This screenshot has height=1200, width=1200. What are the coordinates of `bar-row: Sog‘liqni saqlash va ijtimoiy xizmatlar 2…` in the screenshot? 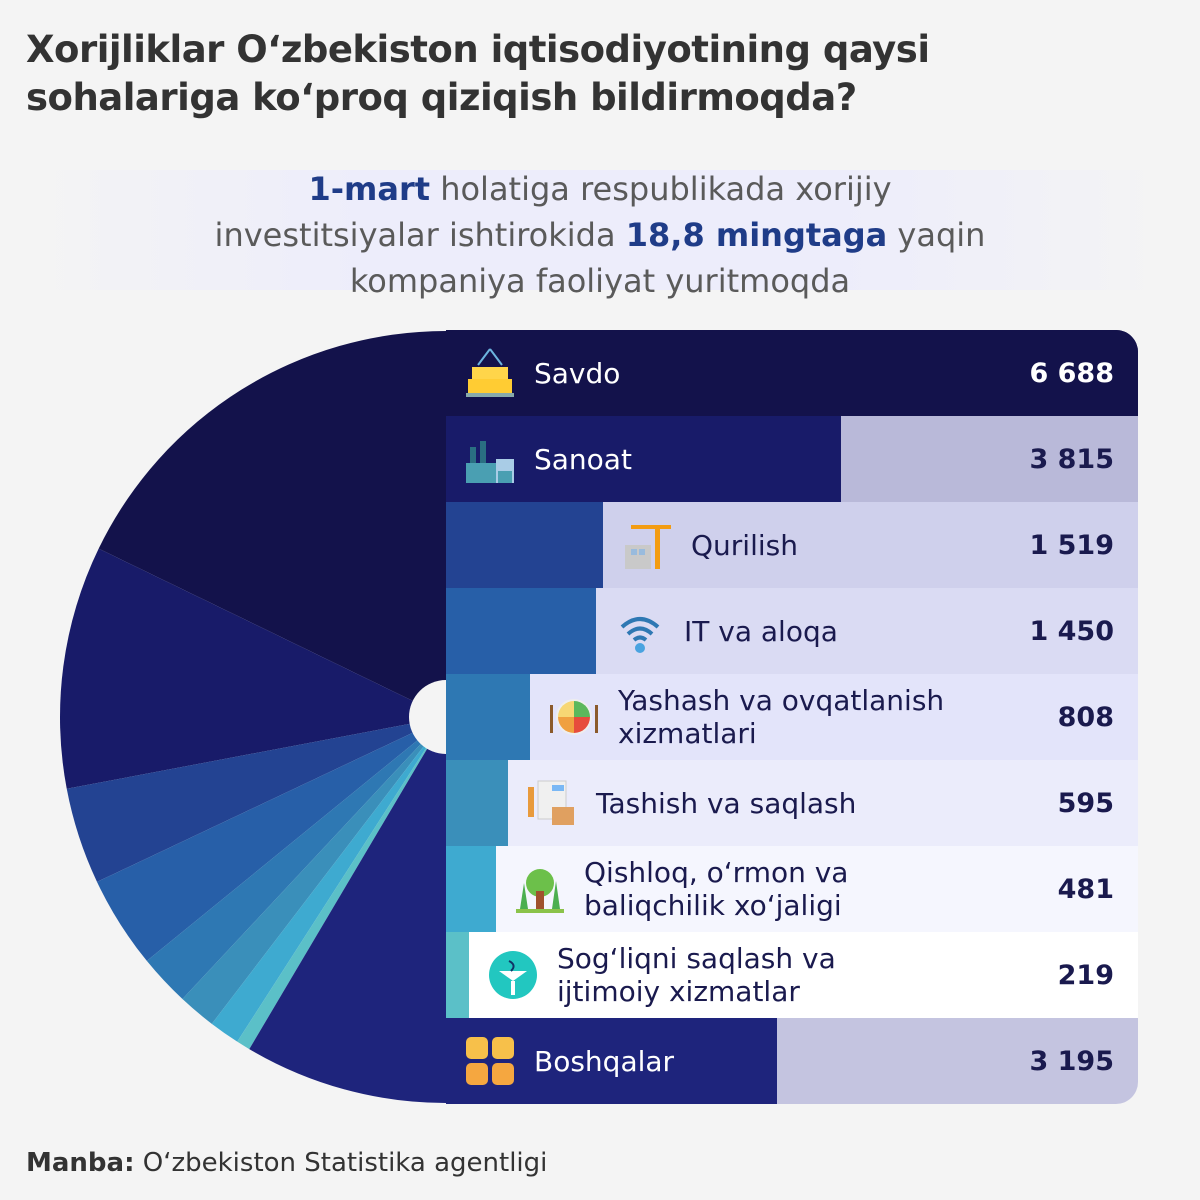 It's located at (792, 975).